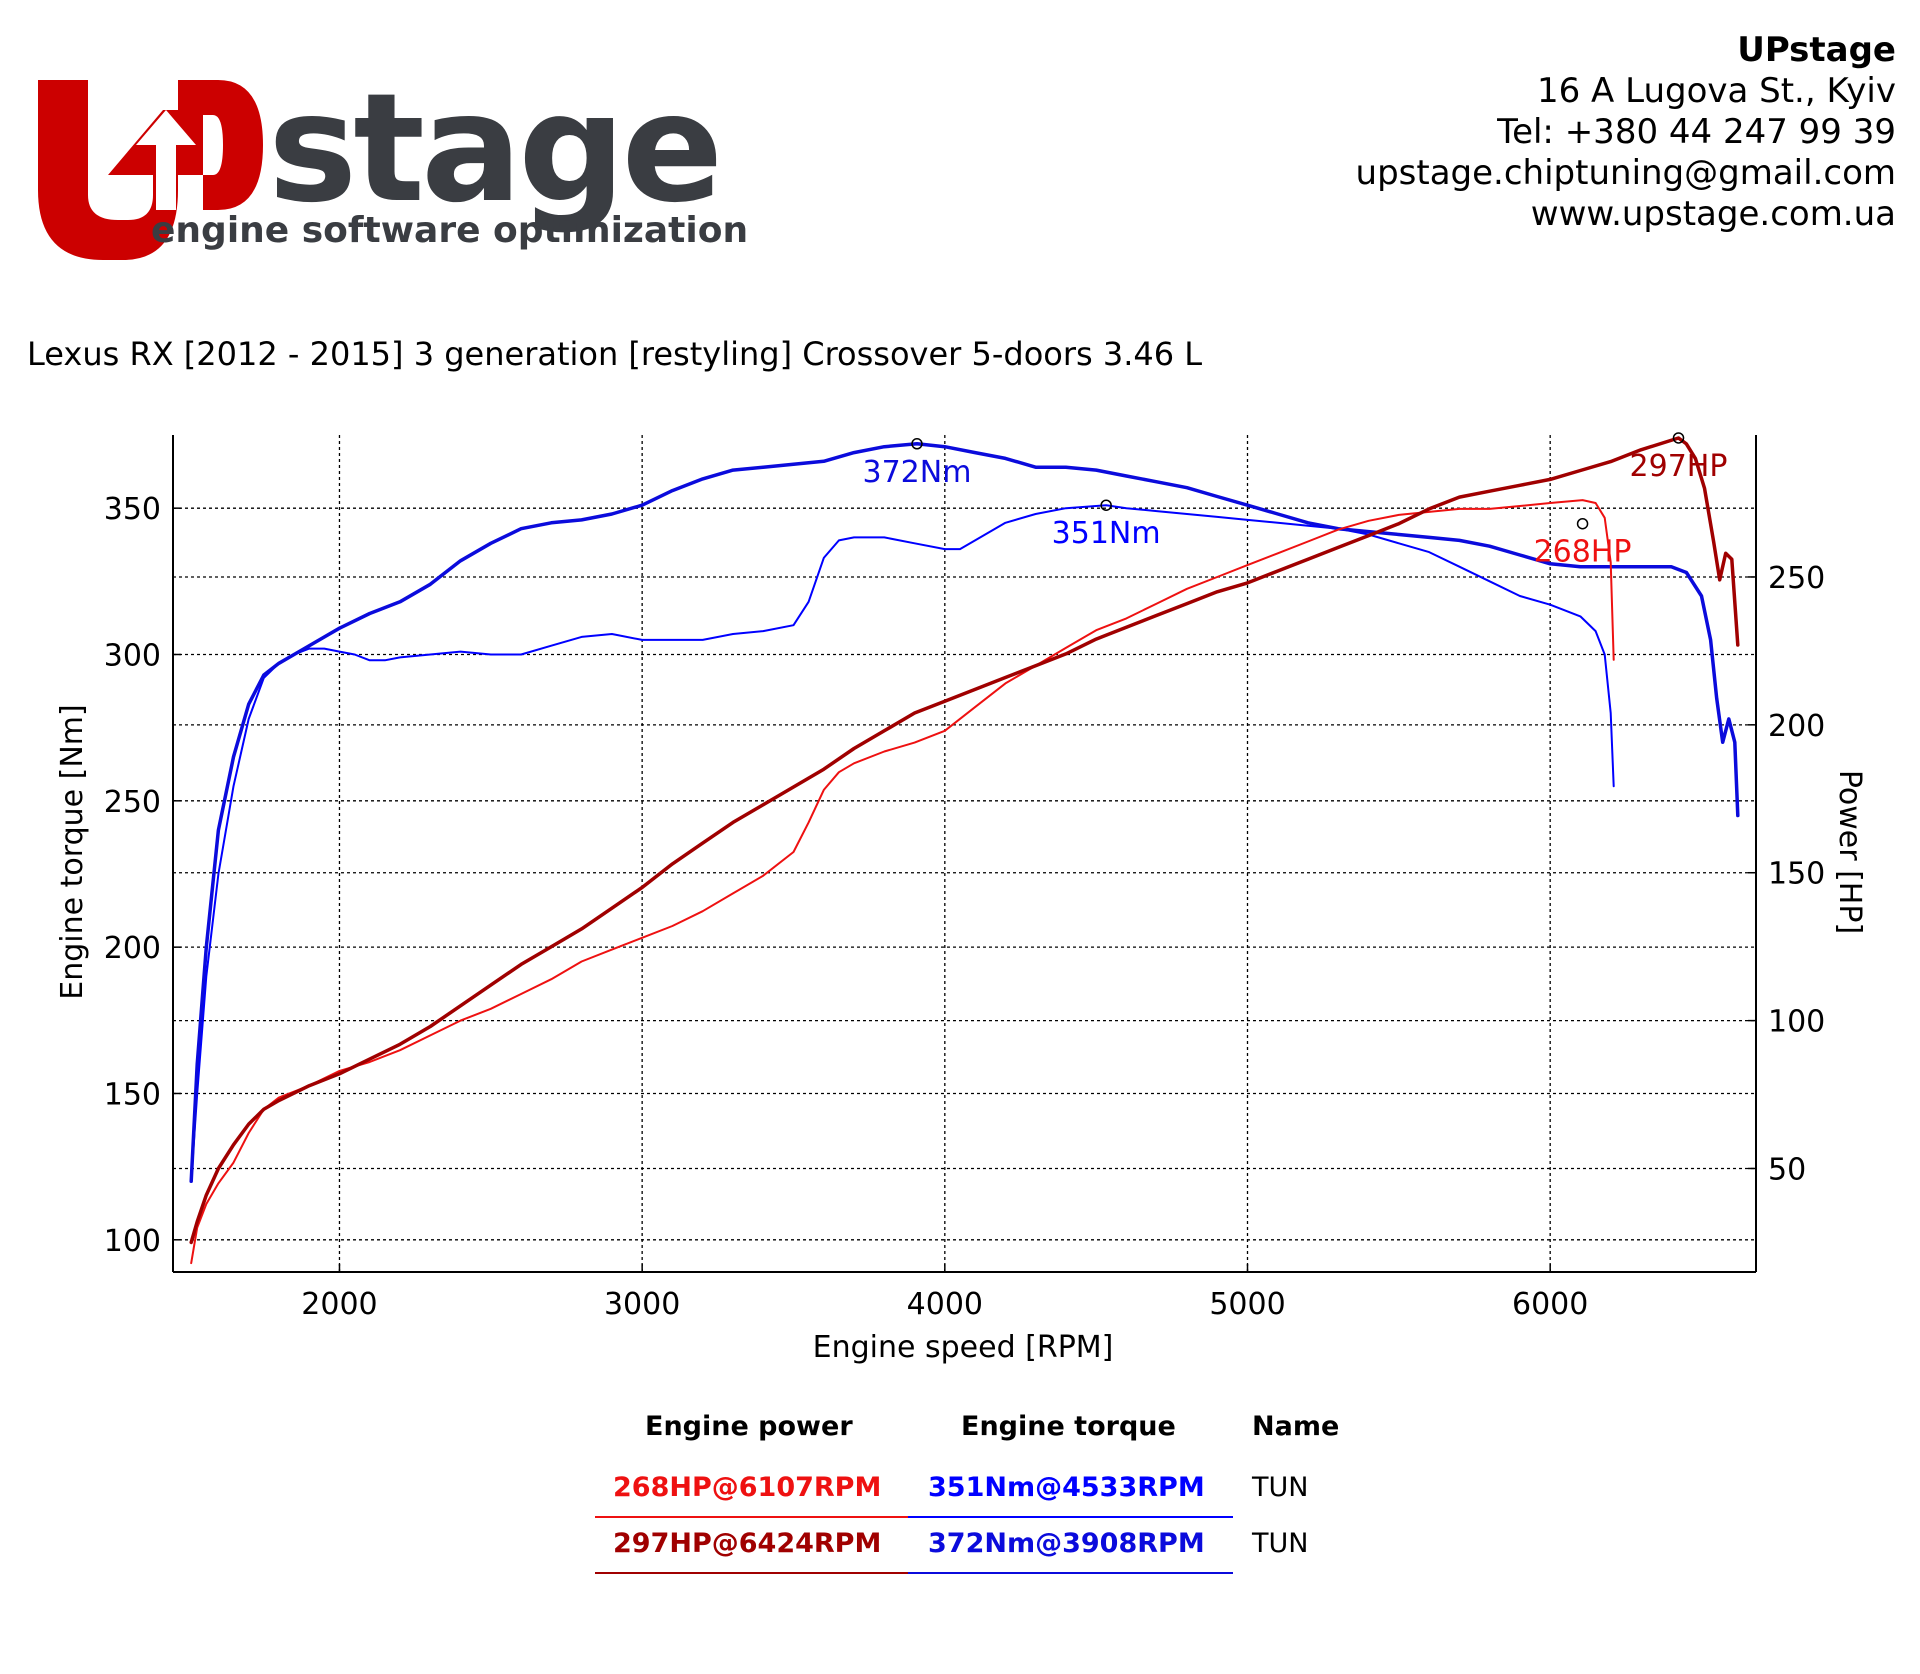 The image size is (1920, 1674). What do you see at coordinates (1796, 1022) in the screenshot?
I see `y2-tick-label: 100` at bounding box center [1796, 1022].